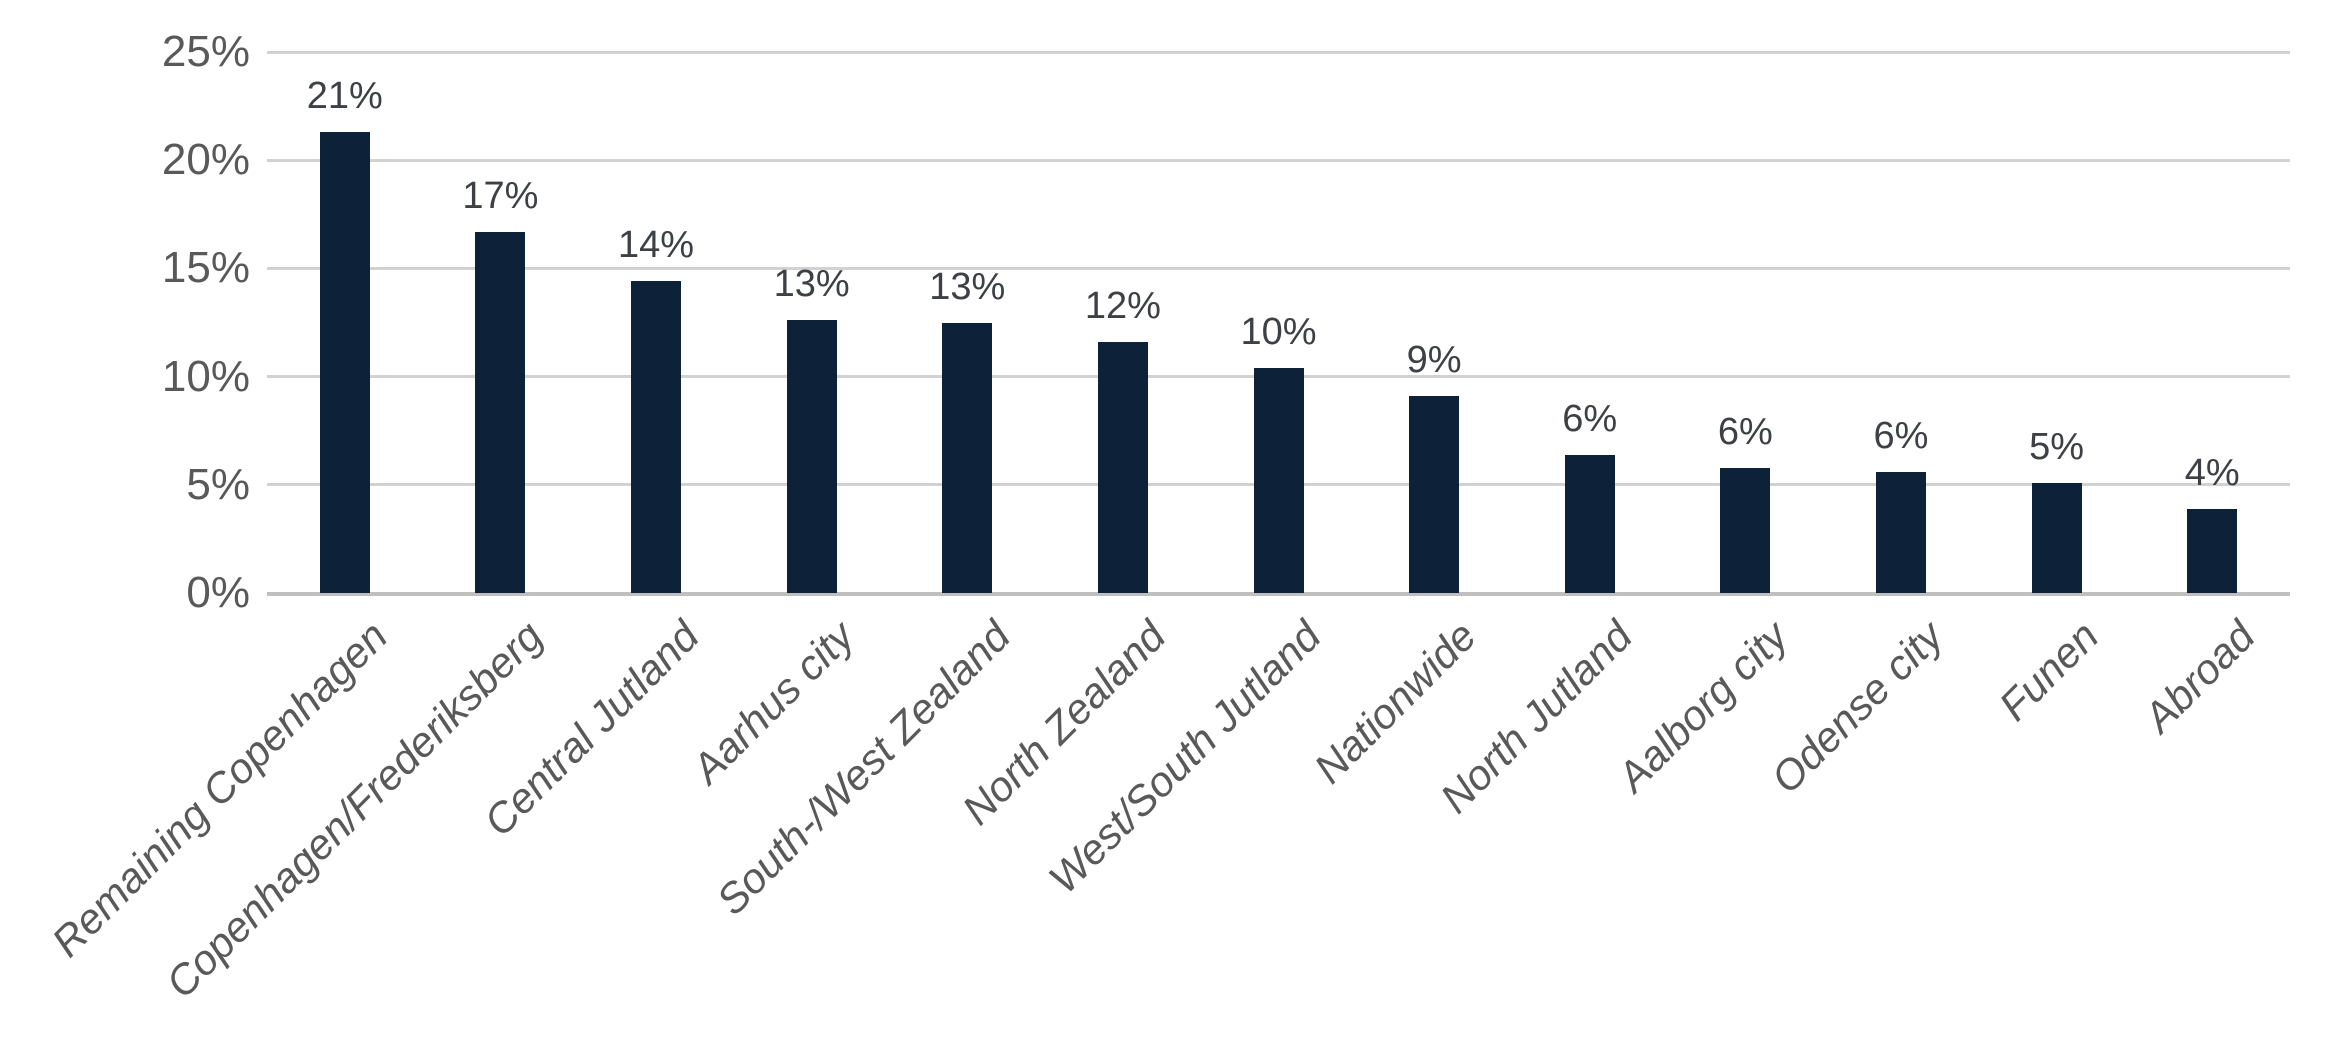  Describe the element at coordinates (1184, 757) in the screenshot. I see `x-axis-label: West/South Jutland` at that location.